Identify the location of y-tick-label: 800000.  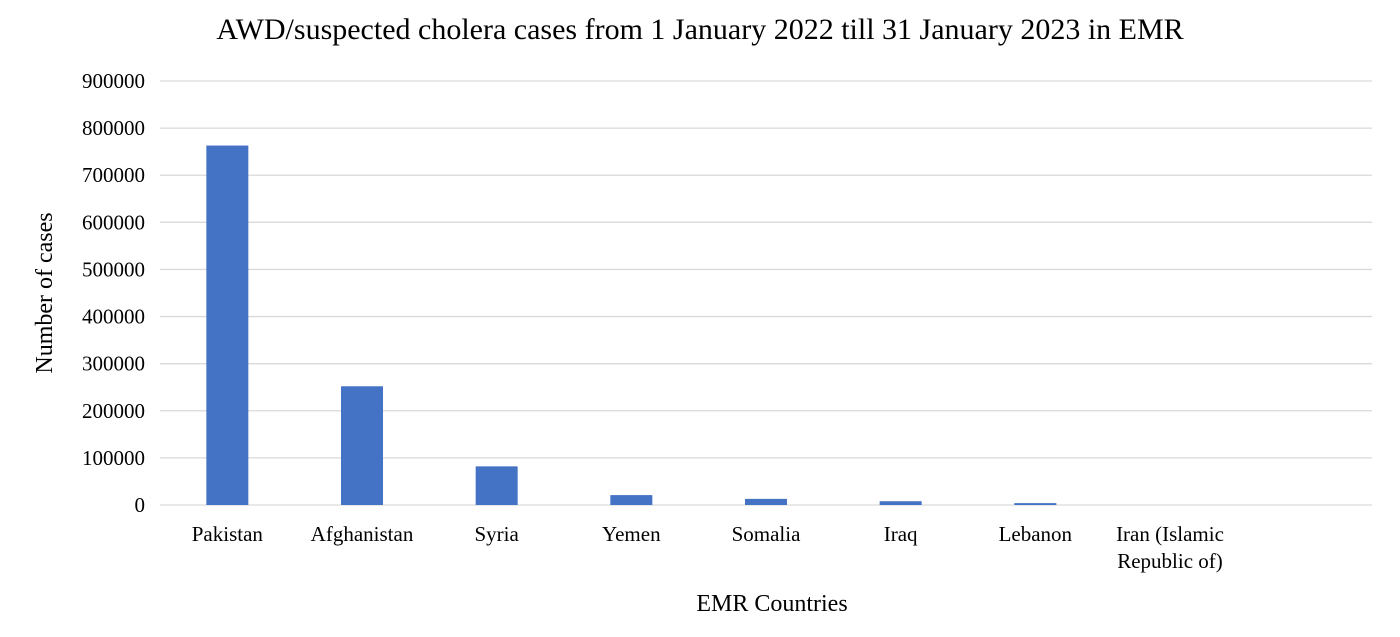
(113, 128).